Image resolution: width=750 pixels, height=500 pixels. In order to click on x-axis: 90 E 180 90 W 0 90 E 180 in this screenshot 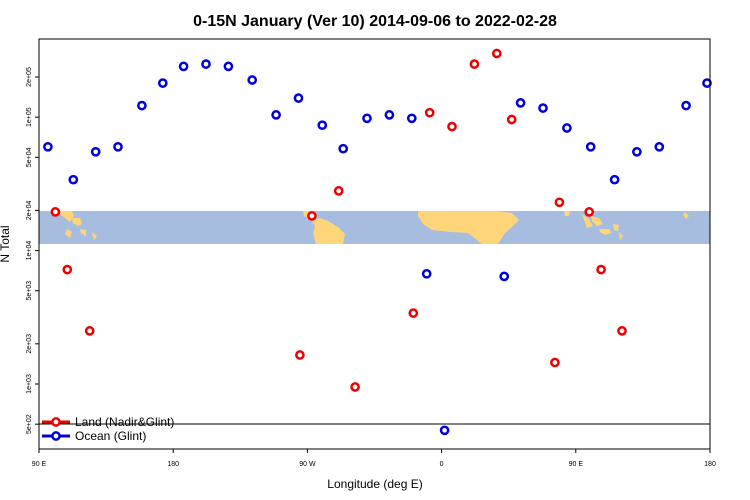, I will do `click(374, 458)`.